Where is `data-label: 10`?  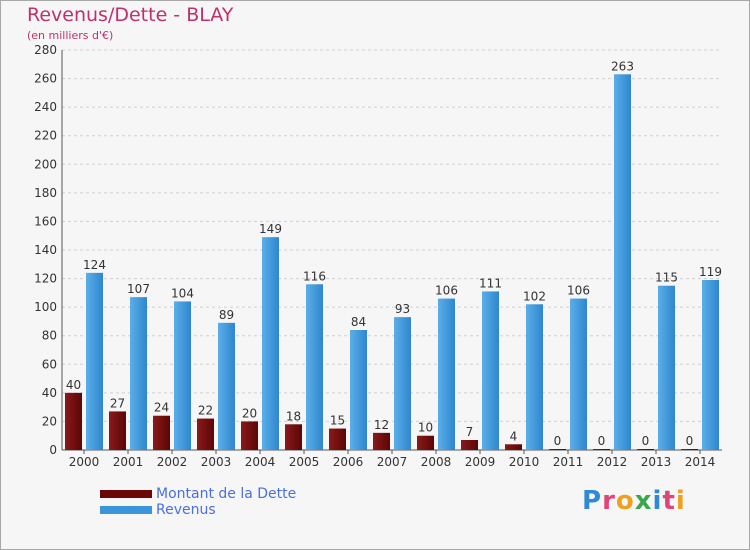 data-label: 10 is located at coordinates (425, 428).